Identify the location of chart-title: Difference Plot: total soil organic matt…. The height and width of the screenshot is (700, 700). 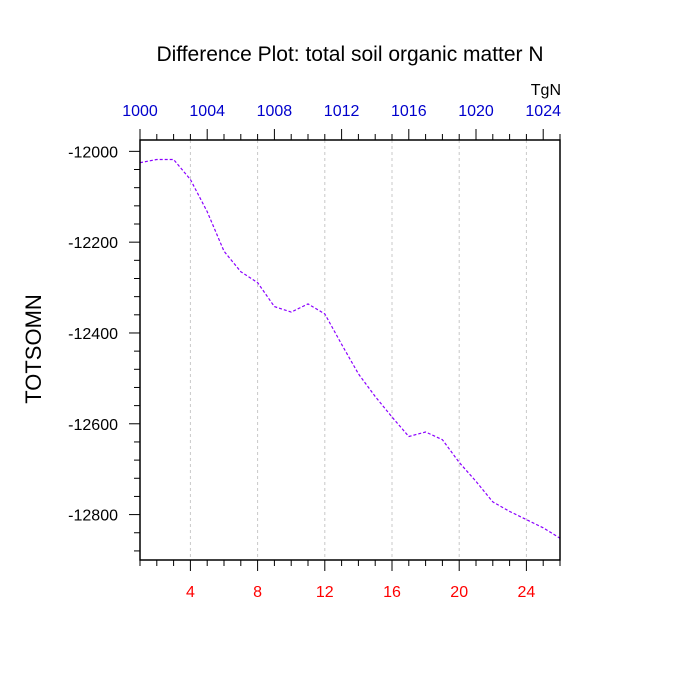
(349, 54).